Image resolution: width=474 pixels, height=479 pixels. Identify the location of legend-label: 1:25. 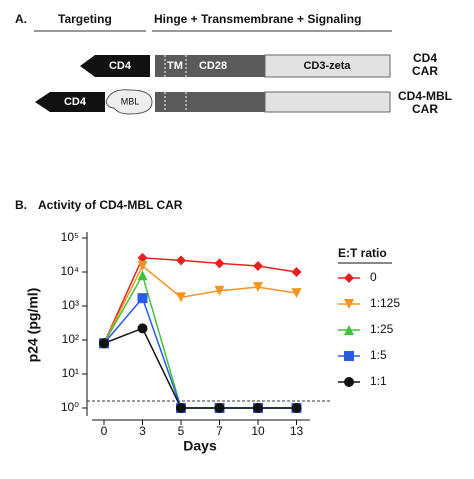
(382, 329).